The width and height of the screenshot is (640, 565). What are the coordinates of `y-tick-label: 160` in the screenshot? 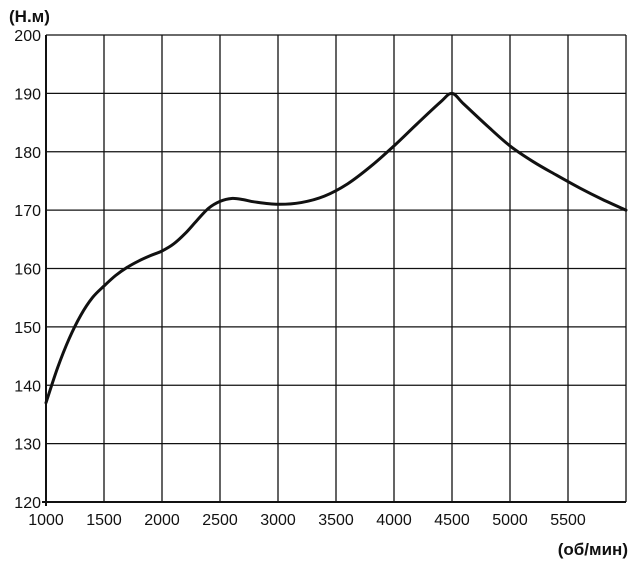 It's located at (27, 270).